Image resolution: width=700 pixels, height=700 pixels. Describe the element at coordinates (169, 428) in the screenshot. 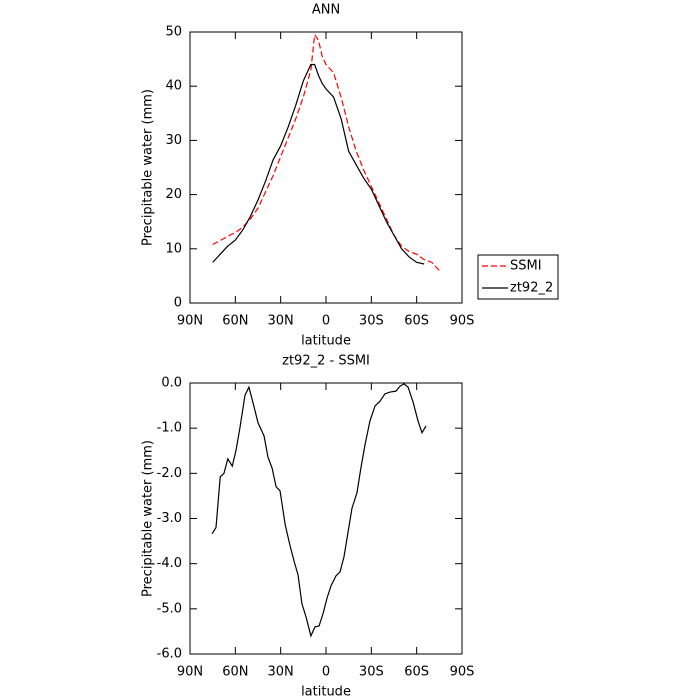

I see `y-tick-label: -1.0` at that location.